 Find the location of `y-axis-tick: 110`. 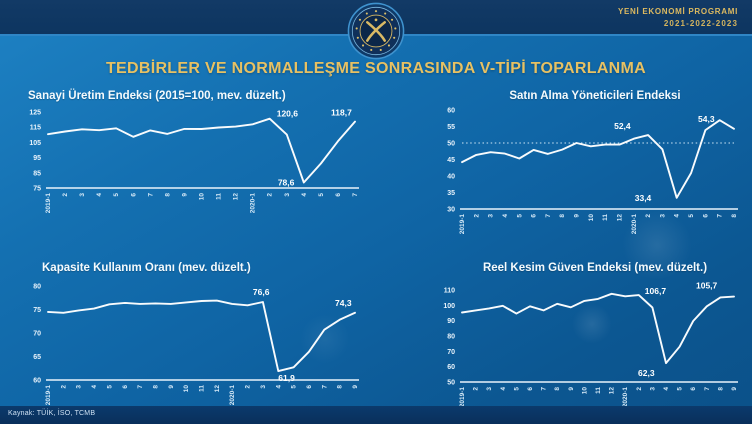

y-axis-tick: 110 is located at coordinates (449, 291).